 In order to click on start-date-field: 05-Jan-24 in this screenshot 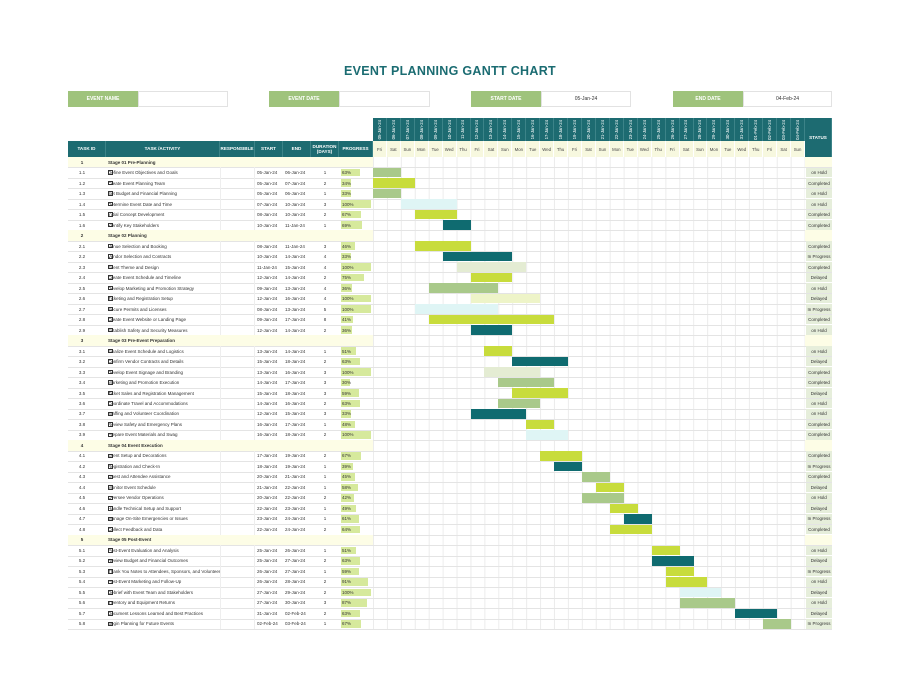, I will do `click(586, 99)`.